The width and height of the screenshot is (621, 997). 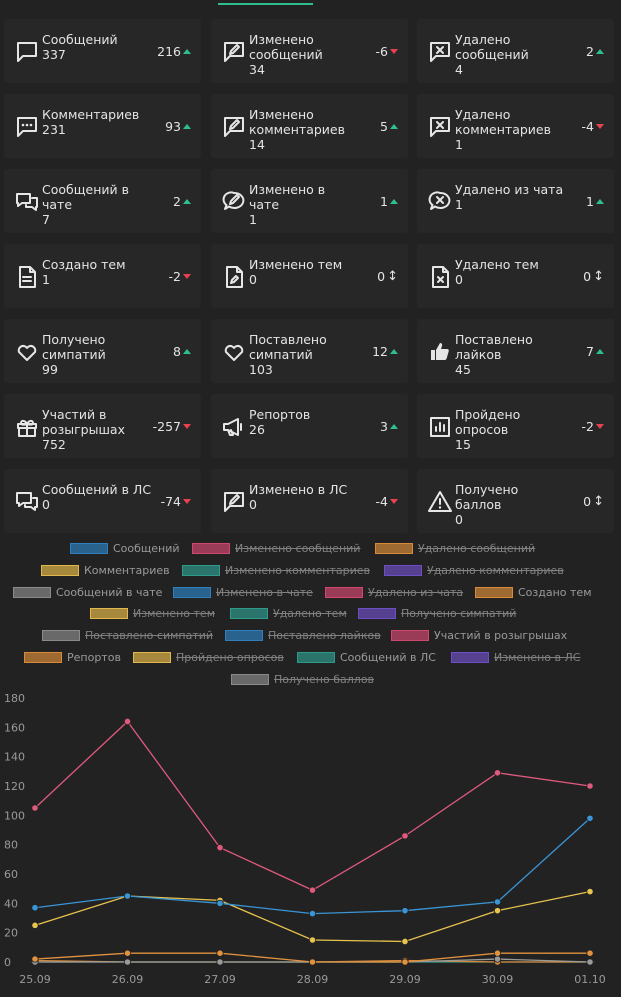 I want to click on stat-label: Поставлено симпатий 103, so click(x=304, y=354).